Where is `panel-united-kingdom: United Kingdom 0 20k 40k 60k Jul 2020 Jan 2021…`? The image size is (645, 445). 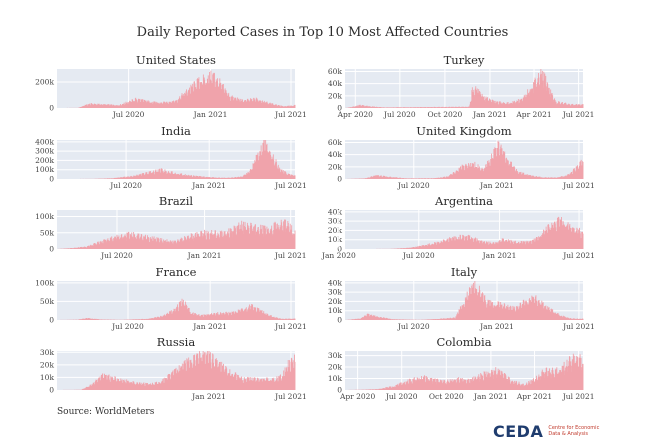 panel-united-kingdom: United Kingdom 0 20k 40k 60k Jul 2020 Jan 2021… is located at coordinates (461, 157).